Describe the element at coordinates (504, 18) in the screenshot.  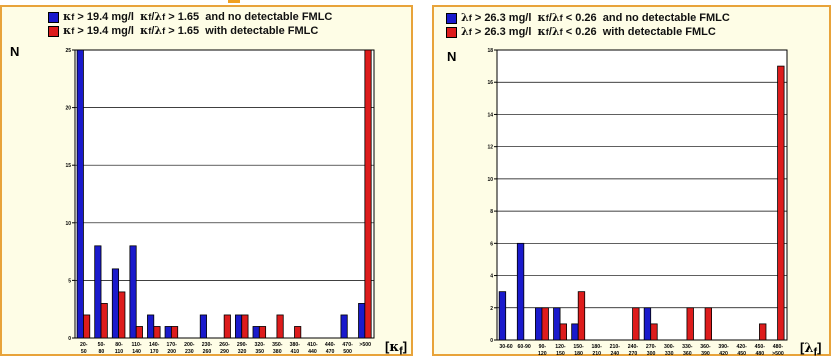
I see `legend-text: > 26.3 mg/l` at that location.